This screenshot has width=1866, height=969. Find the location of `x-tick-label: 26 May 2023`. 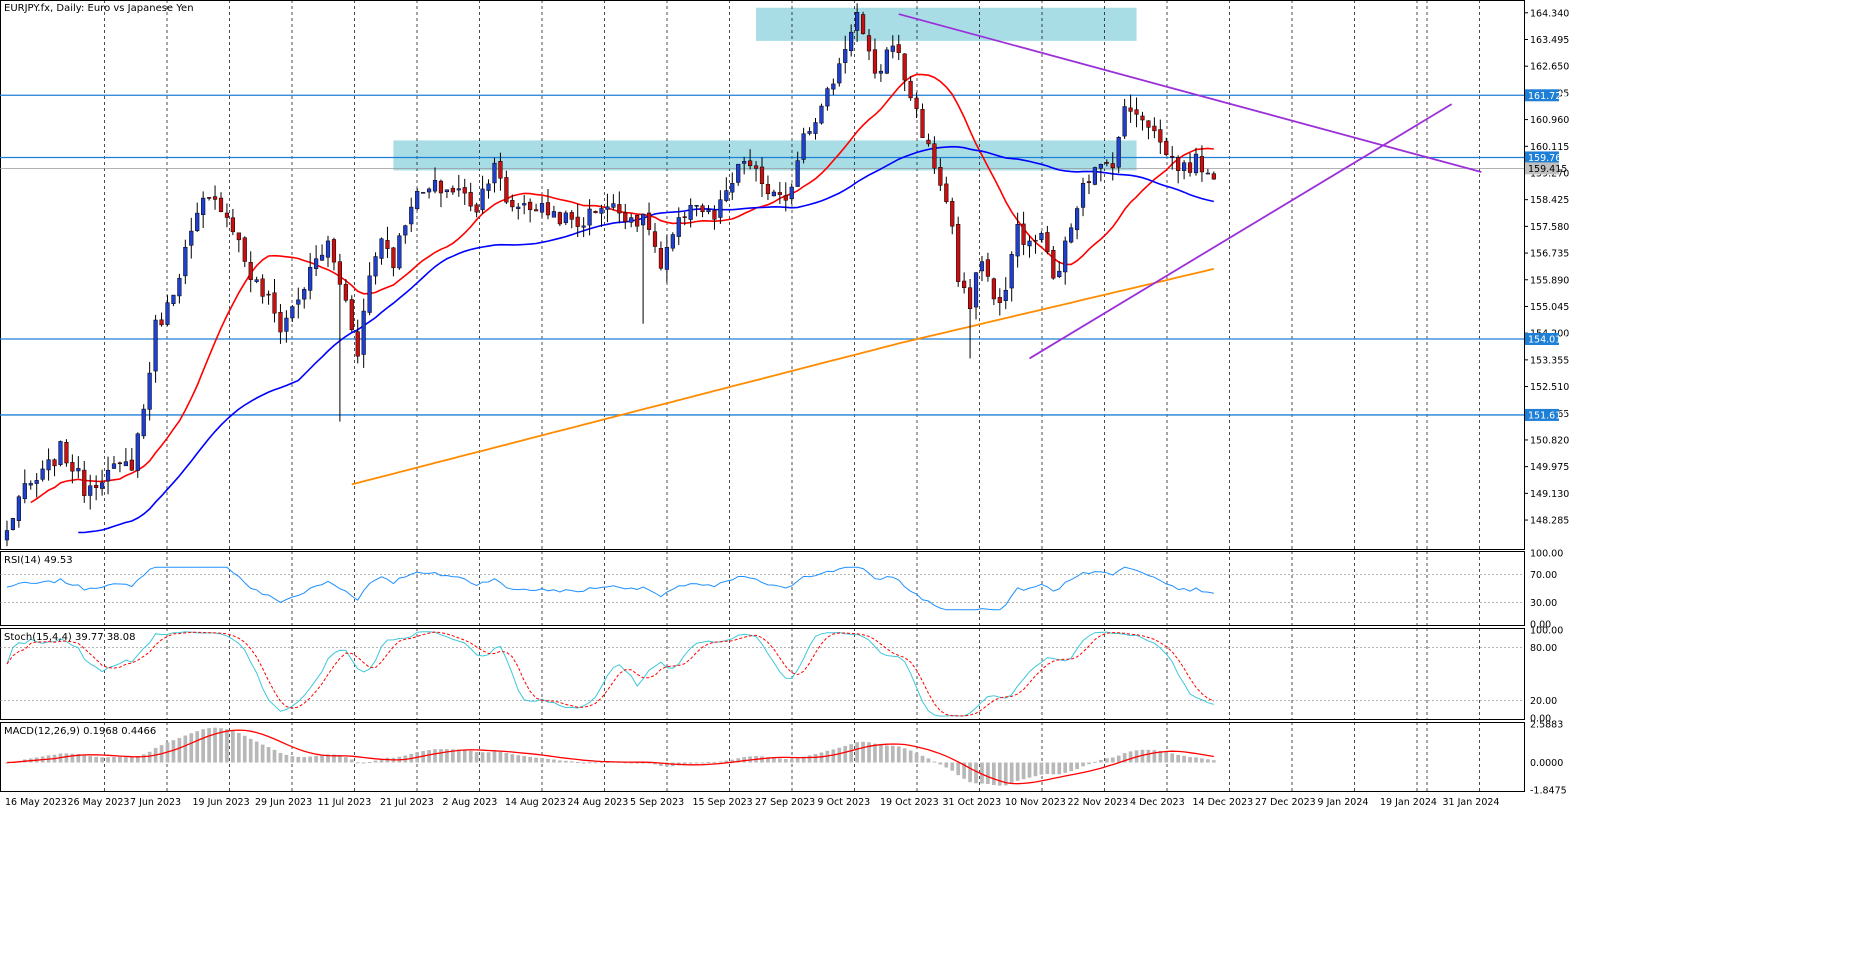

x-tick-label: 26 May 2023 is located at coordinates (99, 802).